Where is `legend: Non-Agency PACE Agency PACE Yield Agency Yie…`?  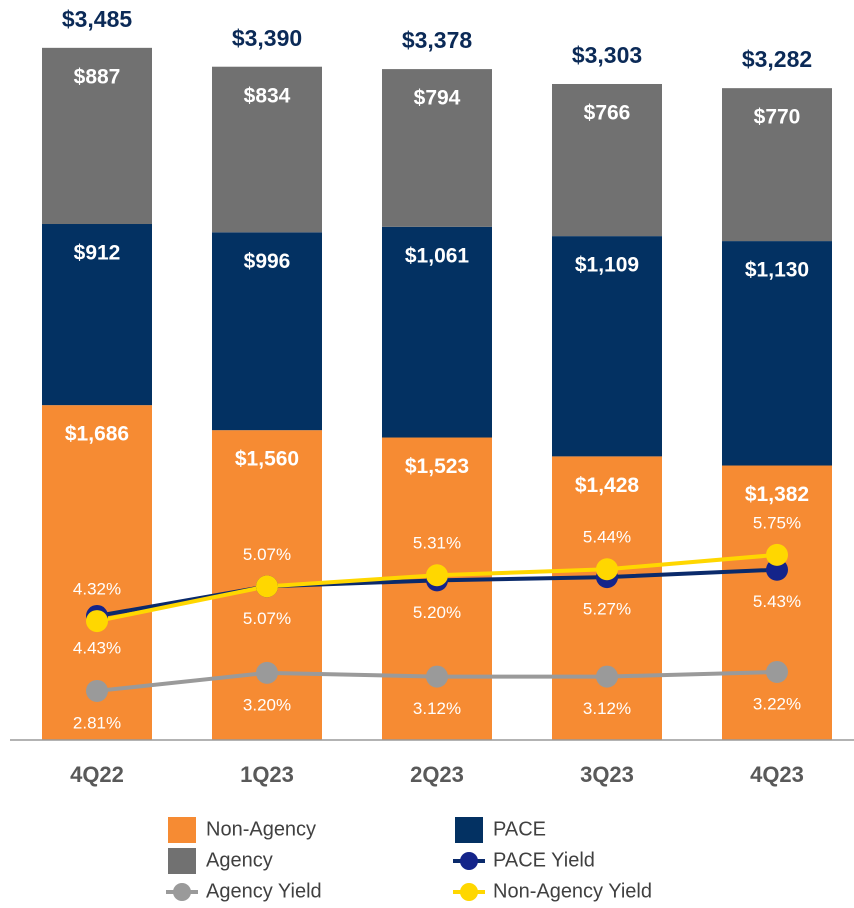 legend: Non-Agency PACE Agency PACE Yield Agency Yie… is located at coordinates (409, 859).